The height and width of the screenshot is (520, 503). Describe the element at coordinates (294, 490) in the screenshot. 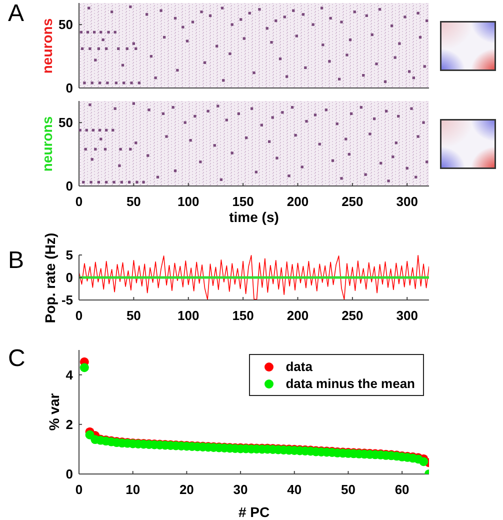

I see `x-tick-label: 40` at that location.